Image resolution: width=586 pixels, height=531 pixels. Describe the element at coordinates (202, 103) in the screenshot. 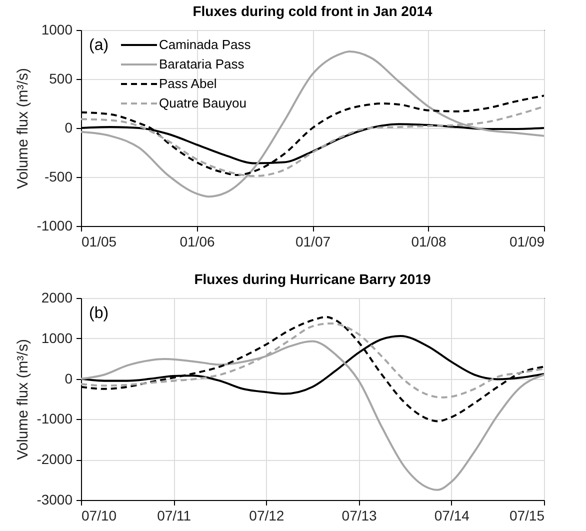

I see `legend-label: Quatre Bauyou` at that location.